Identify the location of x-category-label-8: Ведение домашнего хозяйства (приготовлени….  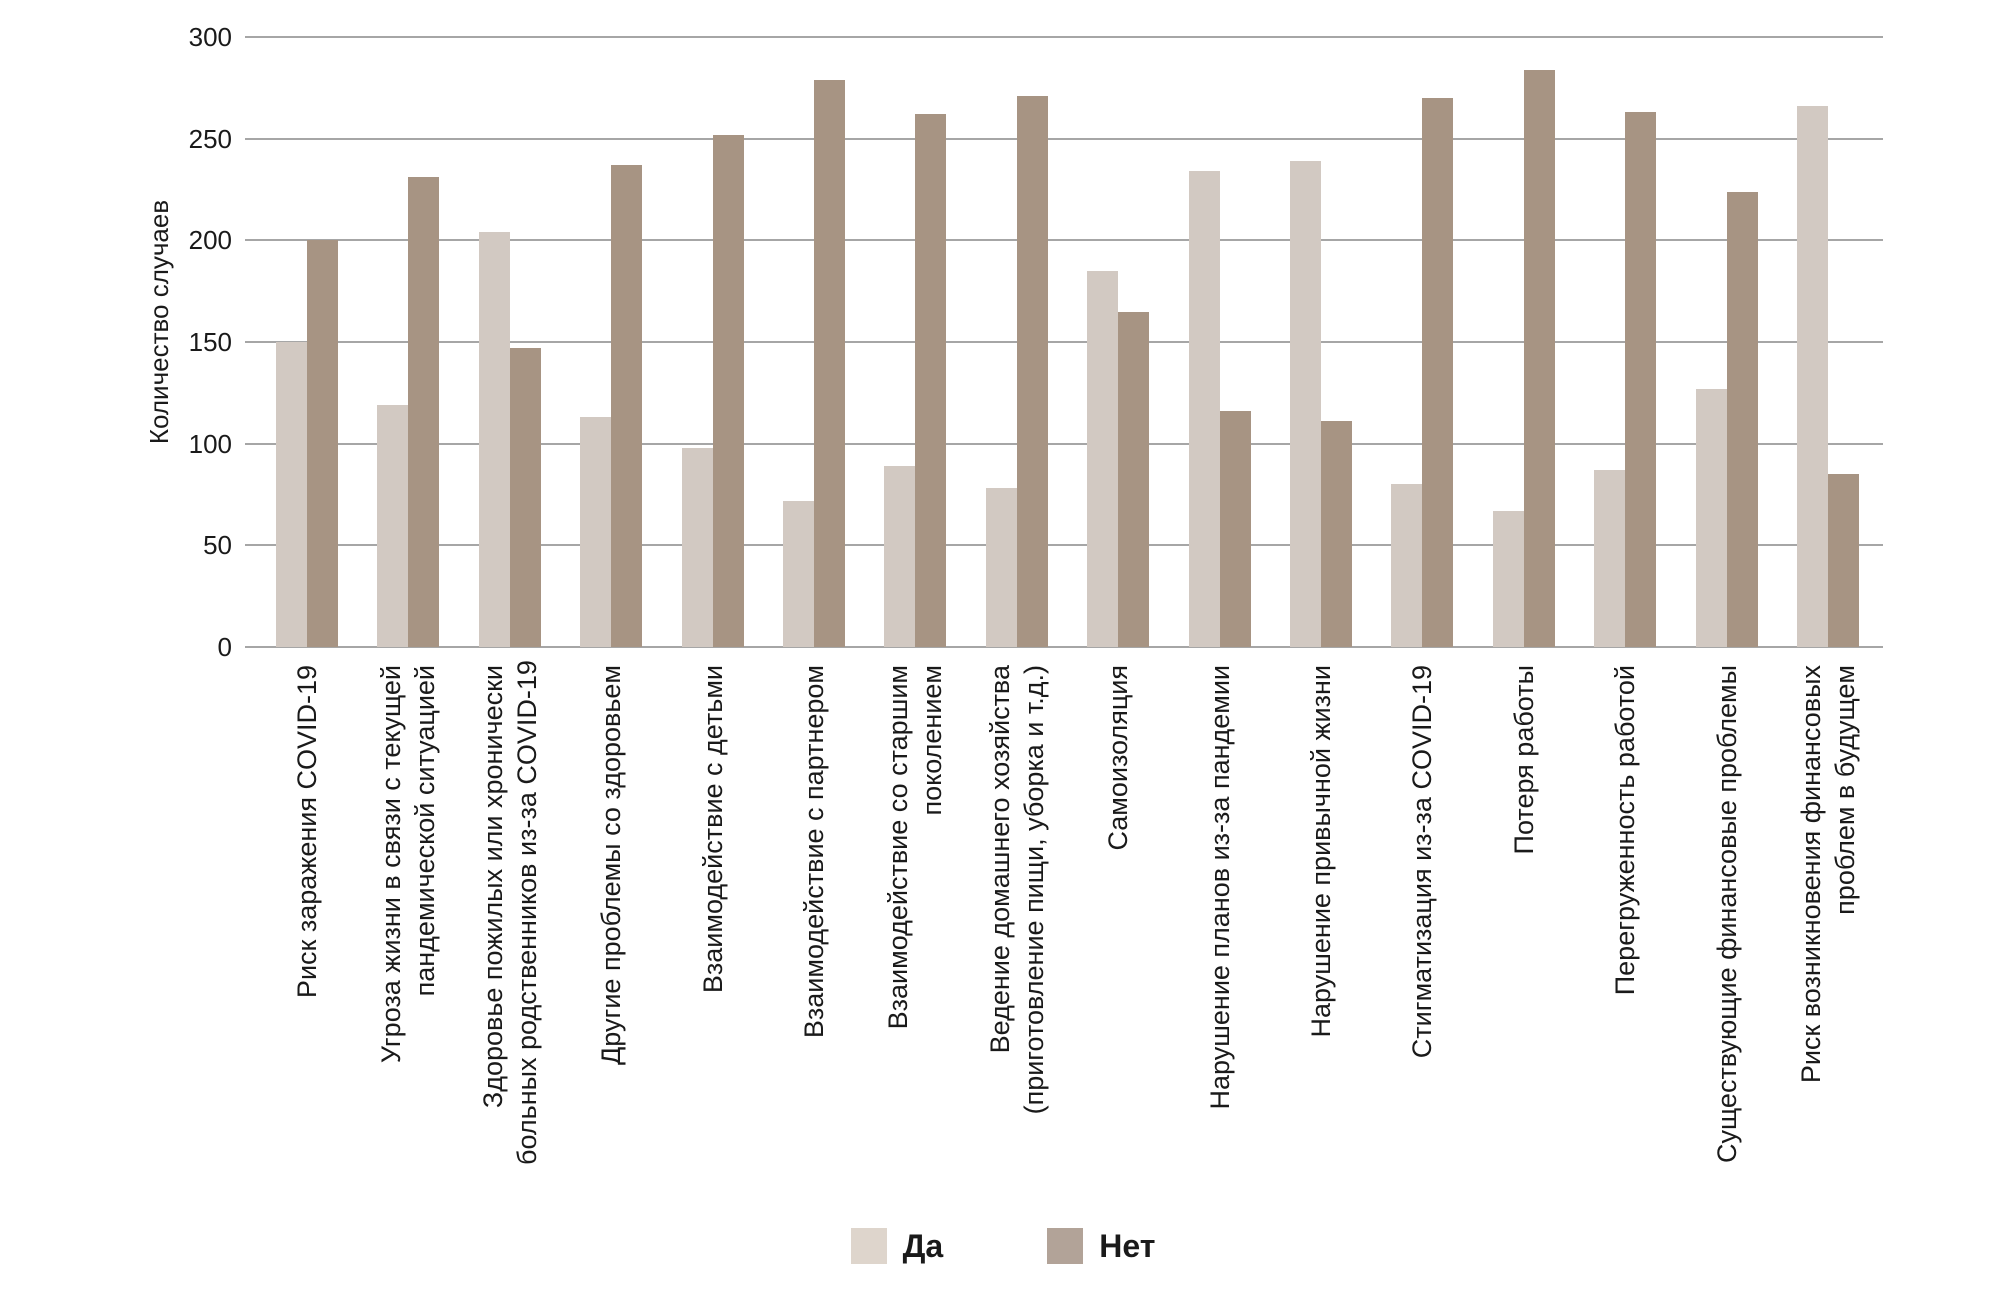
(1016, 890).